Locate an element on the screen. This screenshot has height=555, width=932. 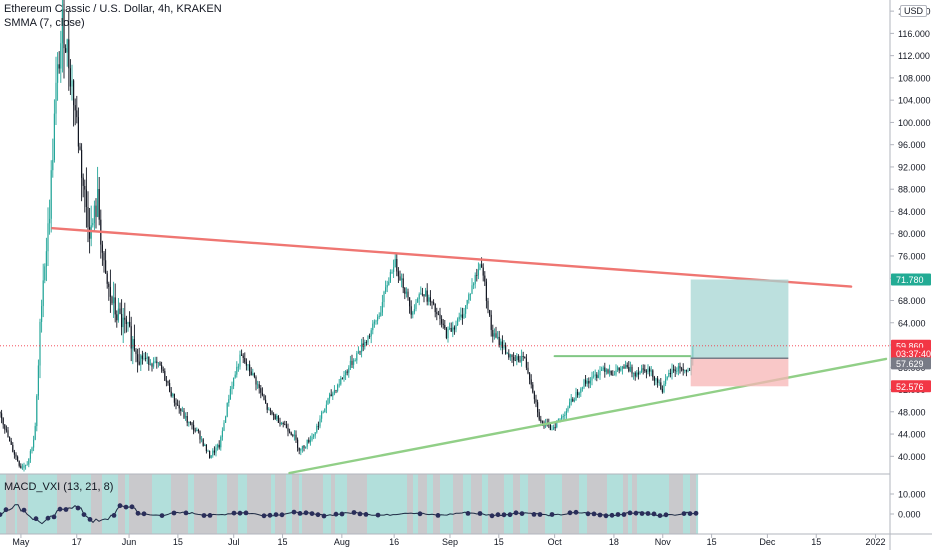
currency-badge: USD is located at coordinates (914, 11).